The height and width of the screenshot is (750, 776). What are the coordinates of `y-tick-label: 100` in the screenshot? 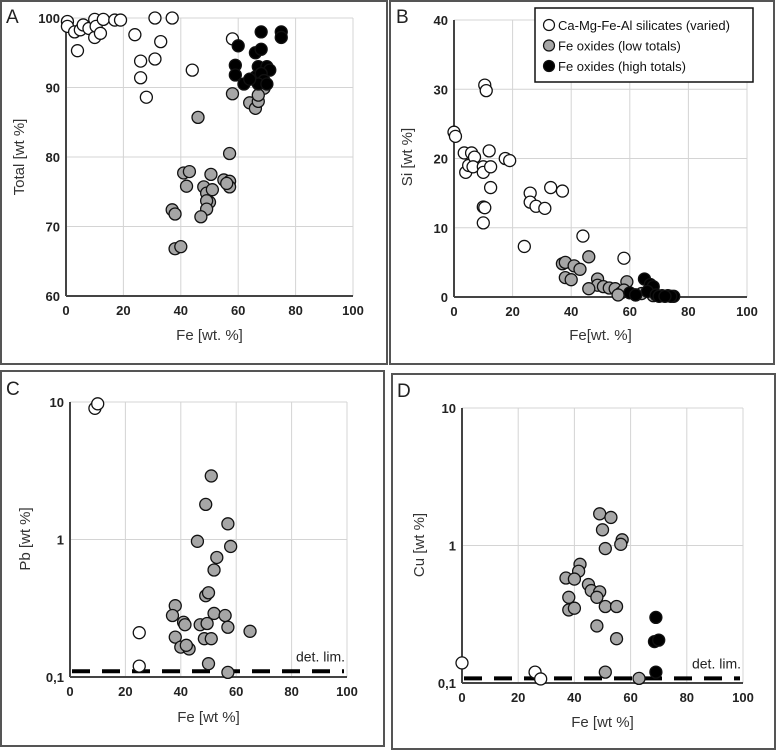 It's located at (49, 18).